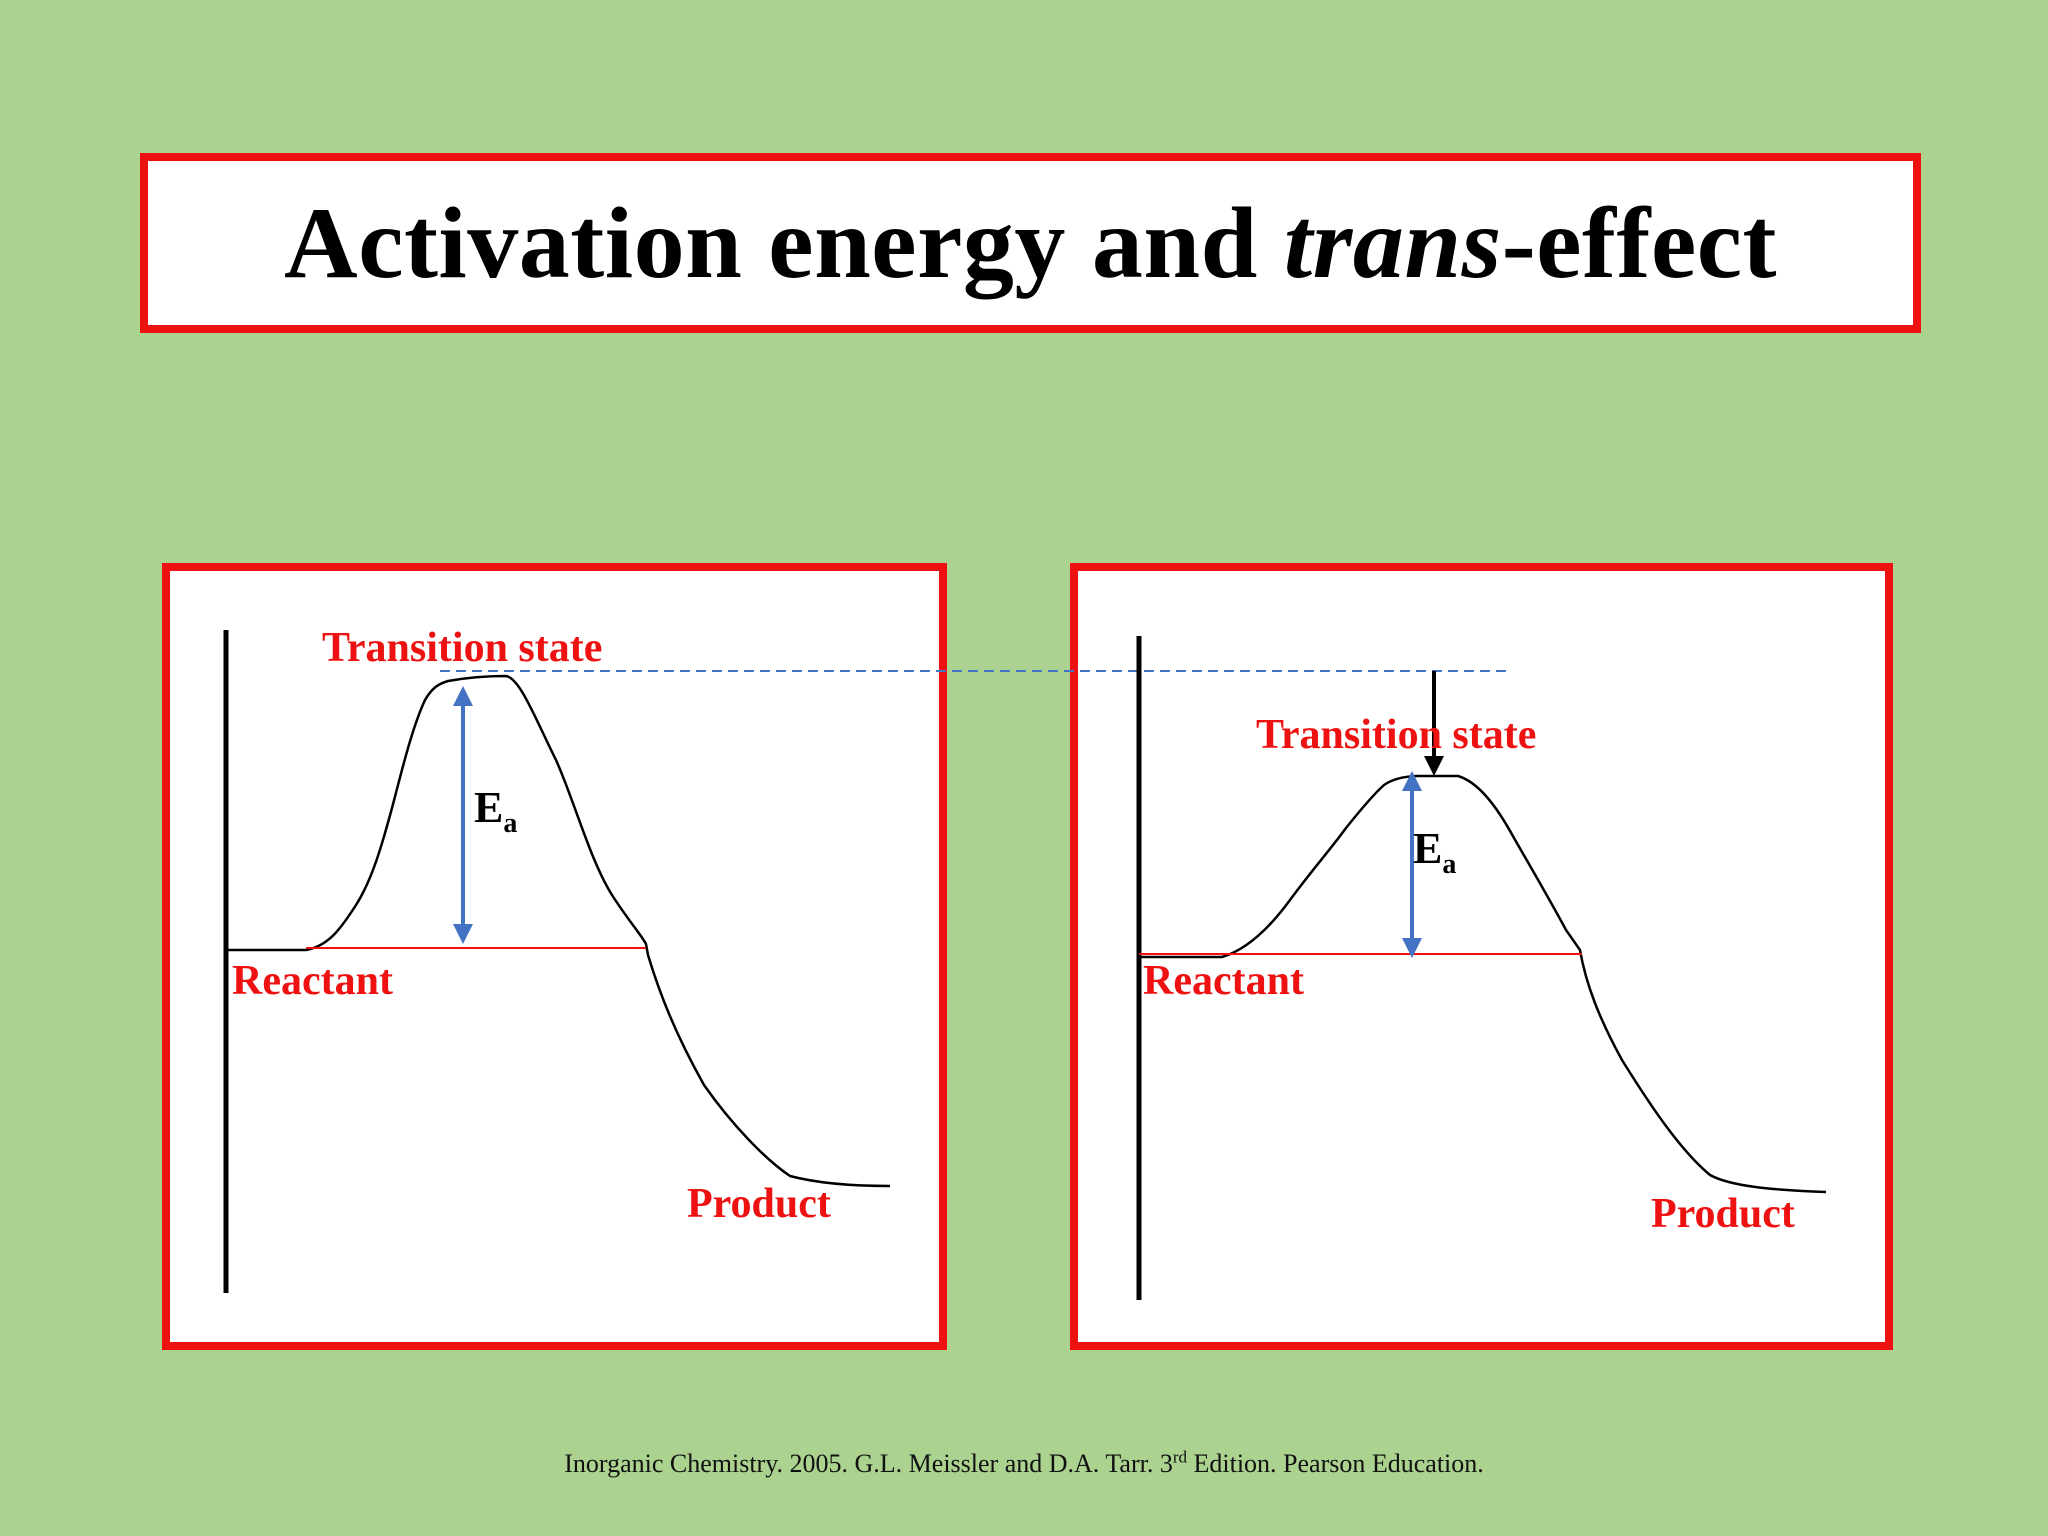  Describe the element at coordinates (558, 931) in the screenshot. I see `left-reaction-curve` at that location.